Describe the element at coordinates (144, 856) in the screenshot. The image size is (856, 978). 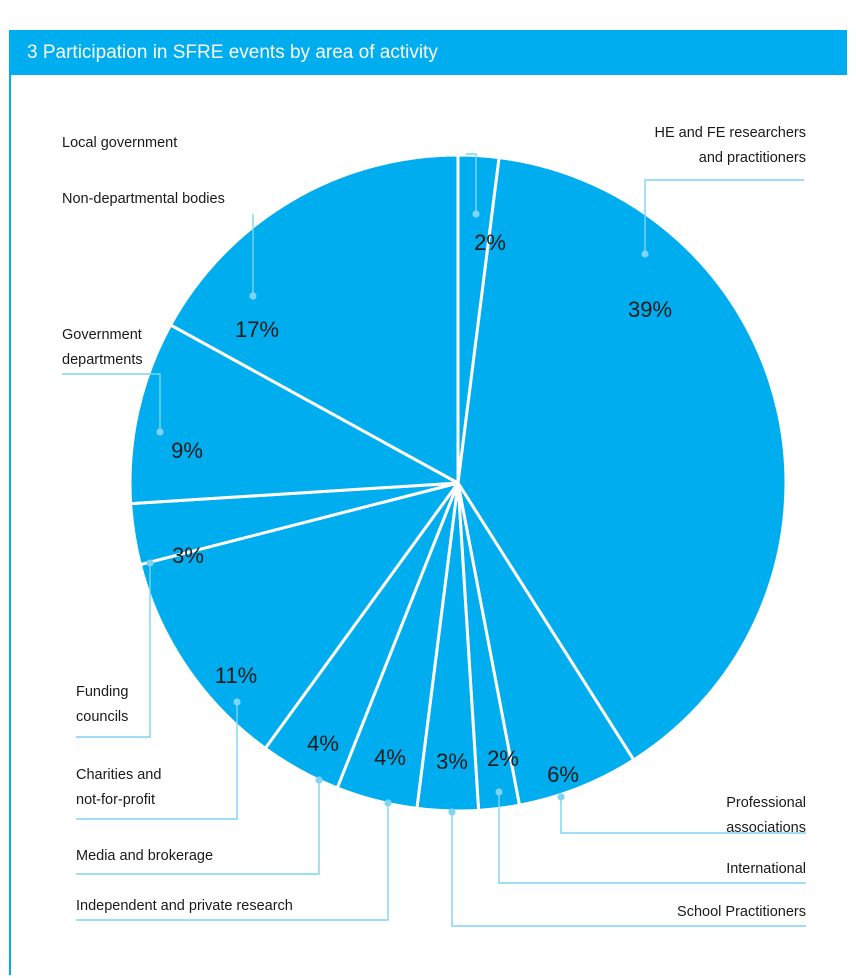
I see `category-label-media-and-brokerage: Media and brokerage` at that location.